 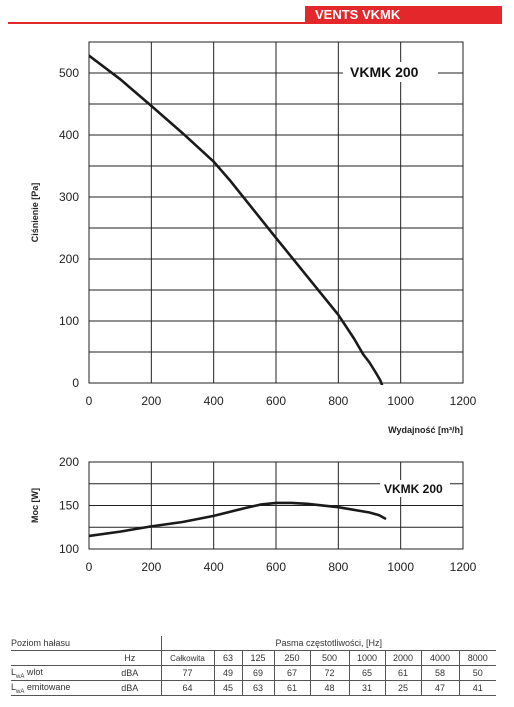 I want to click on band-column-header: 4000, so click(x=439, y=658).